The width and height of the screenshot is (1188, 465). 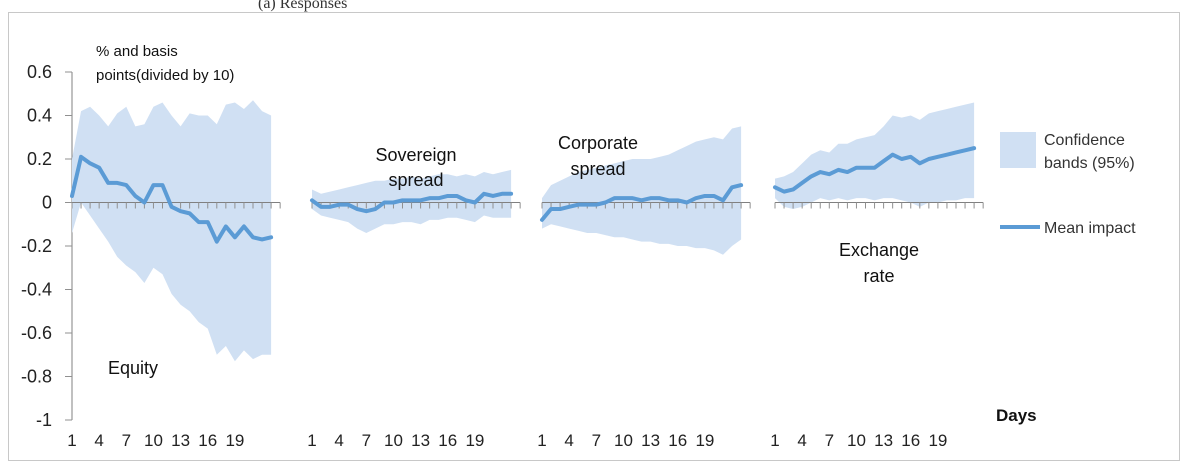 What do you see at coordinates (878, 276) in the screenshot?
I see `panel-label-exchange-line-2: rate` at bounding box center [878, 276].